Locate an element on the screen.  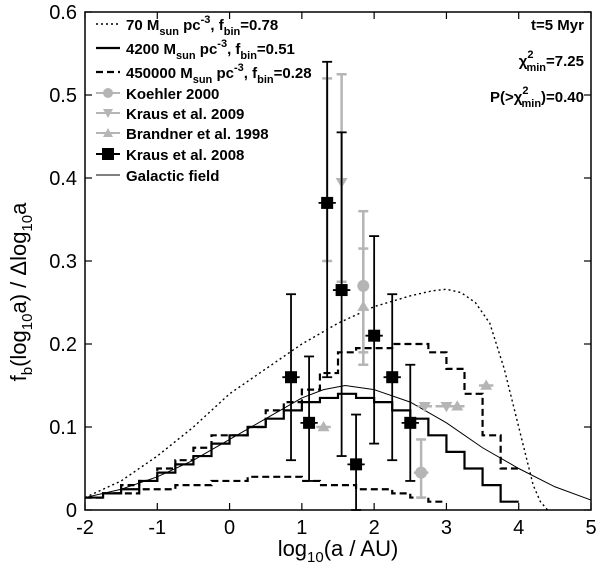
x-tick-label: 5 is located at coordinates (590, 528).